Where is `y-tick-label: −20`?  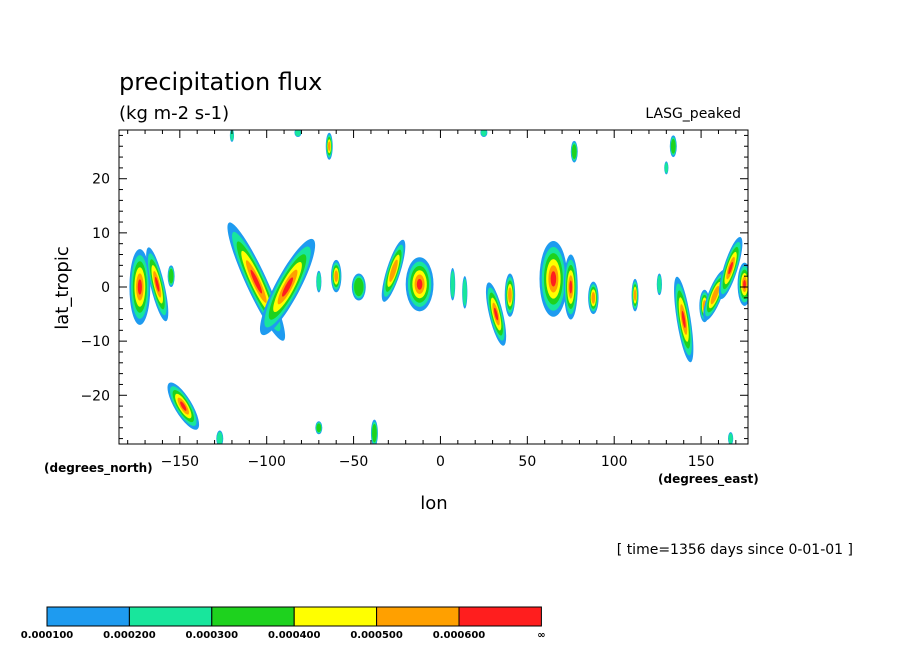 y-tick-label: −20 is located at coordinates (95, 396).